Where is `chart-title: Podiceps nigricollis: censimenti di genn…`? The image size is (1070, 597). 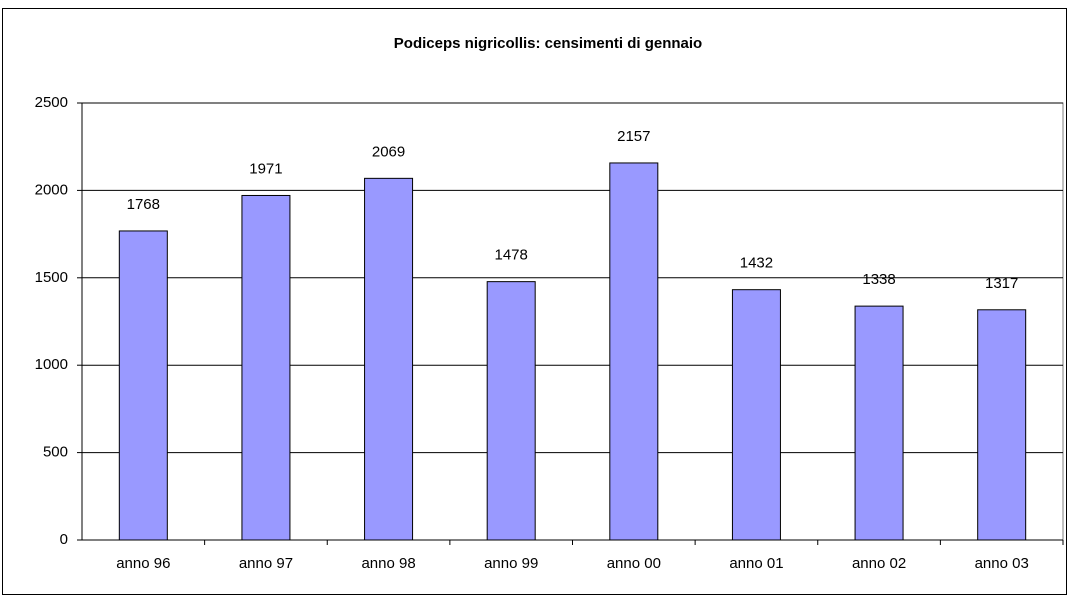
chart-title: Podiceps nigricollis: censimenti di genn… is located at coordinates (548, 43).